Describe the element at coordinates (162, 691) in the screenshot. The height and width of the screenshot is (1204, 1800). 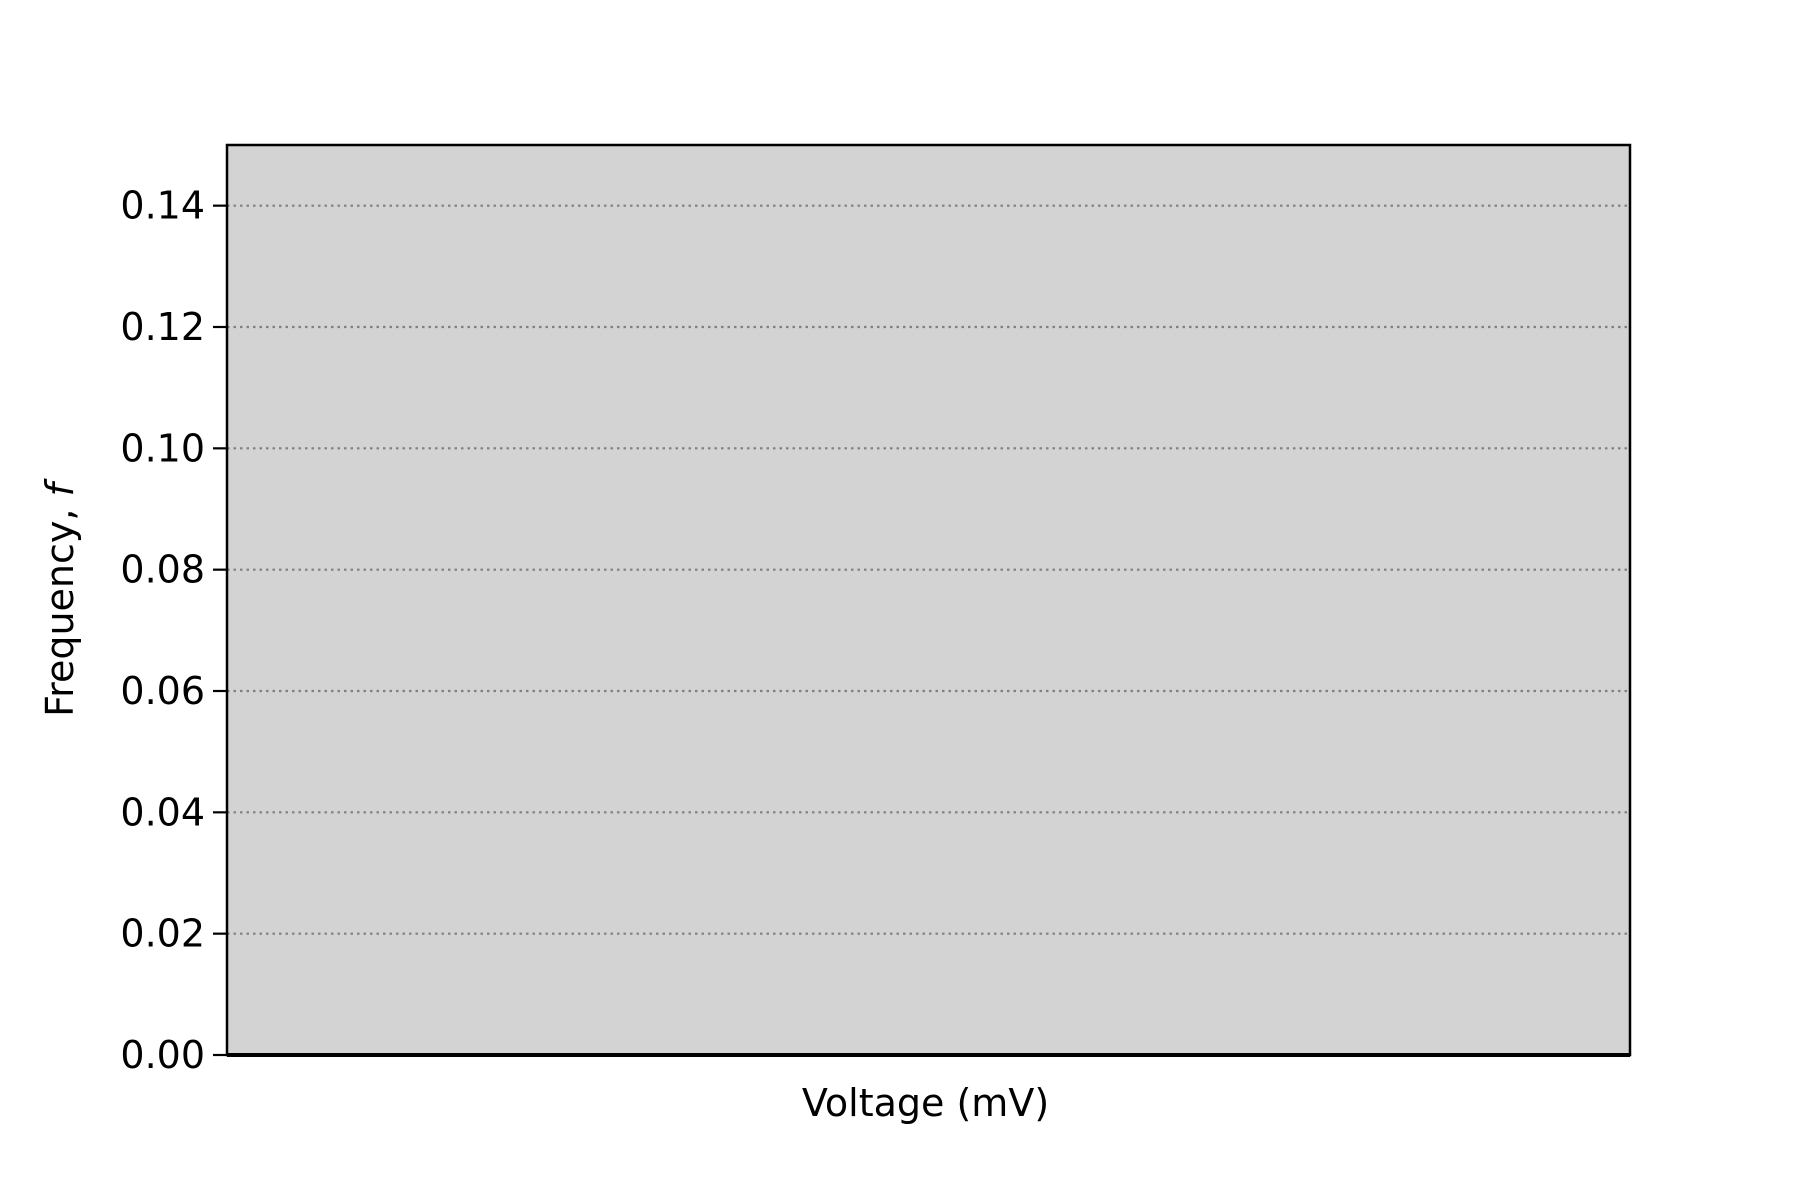
I see `y-tick-label: 0.06` at that location.